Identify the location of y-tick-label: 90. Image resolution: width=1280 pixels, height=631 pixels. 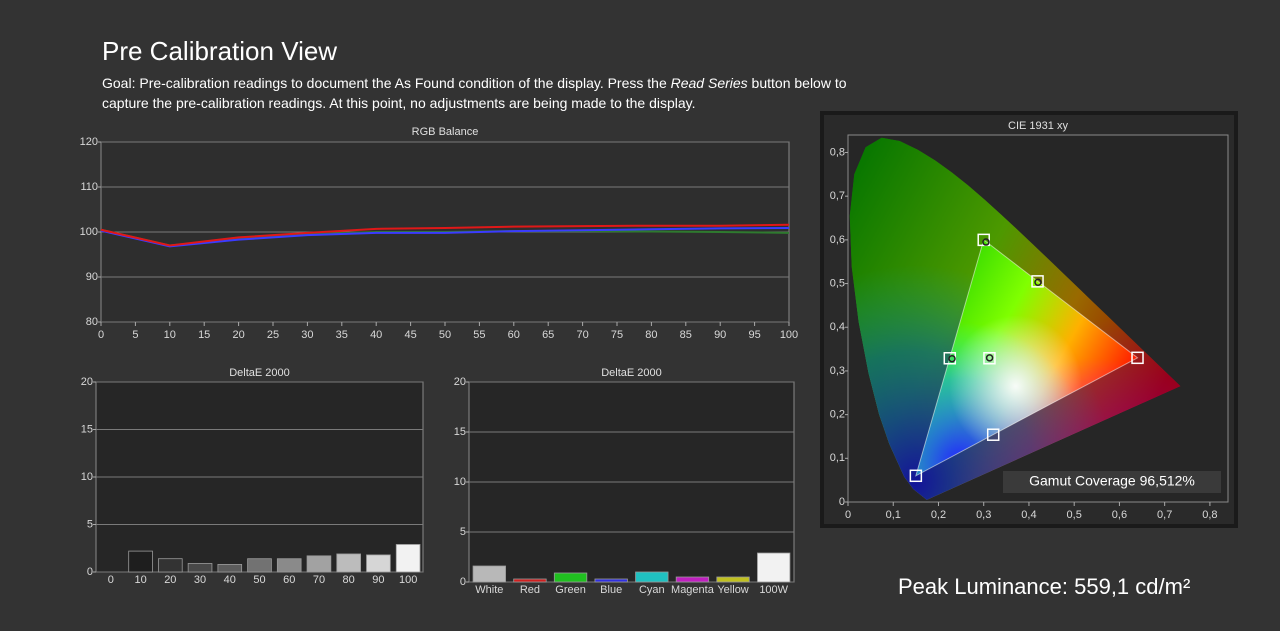
(92, 277).